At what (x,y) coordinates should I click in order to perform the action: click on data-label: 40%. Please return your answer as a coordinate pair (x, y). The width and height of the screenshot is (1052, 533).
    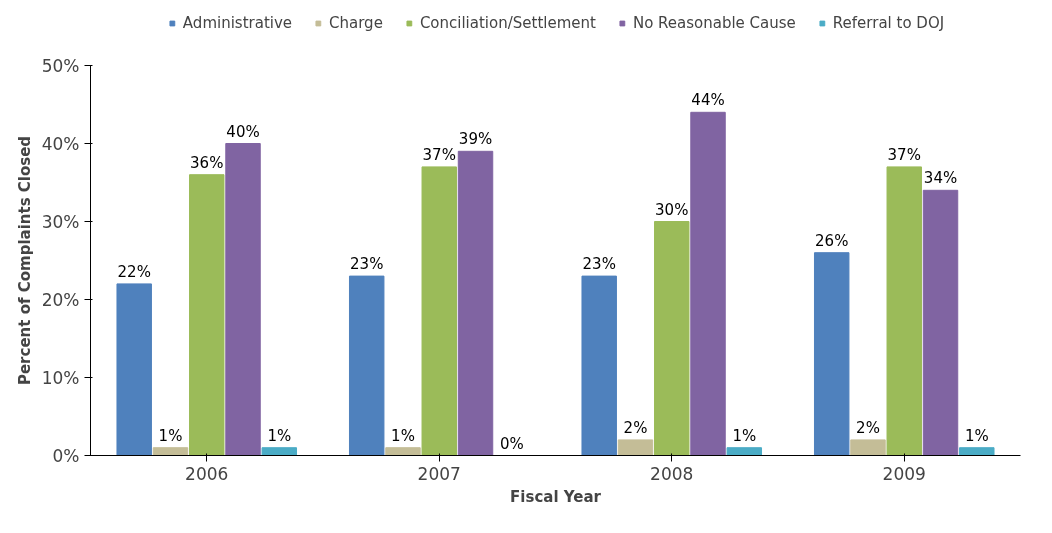
    Looking at the image, I should click on (243, 131).